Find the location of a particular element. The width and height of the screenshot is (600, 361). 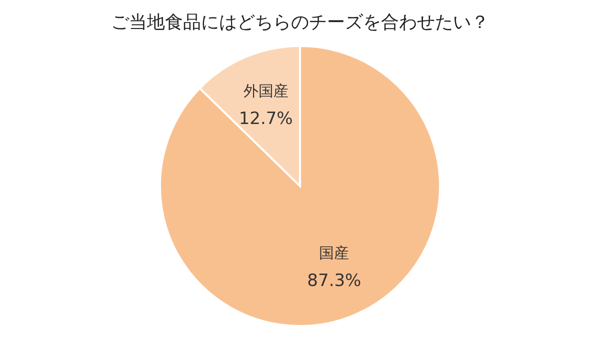

slice-label: 国産 is located at coordinates (334, 253).